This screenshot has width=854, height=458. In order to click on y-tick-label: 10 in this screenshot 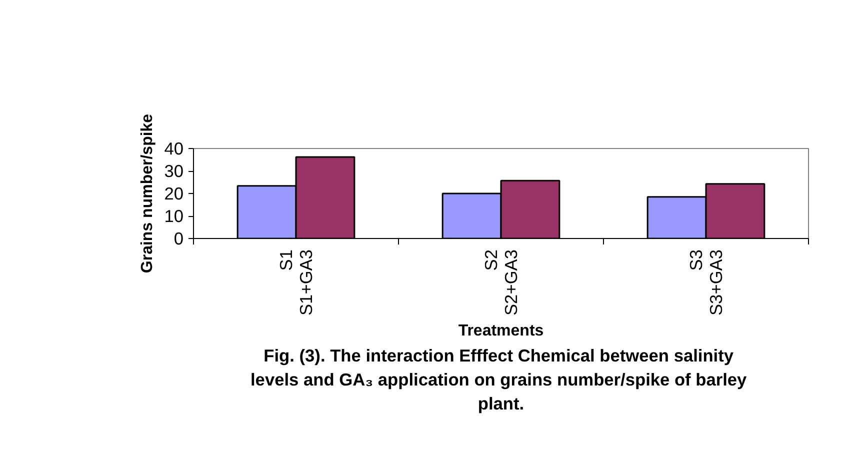, I will do `click(174, 216)`.